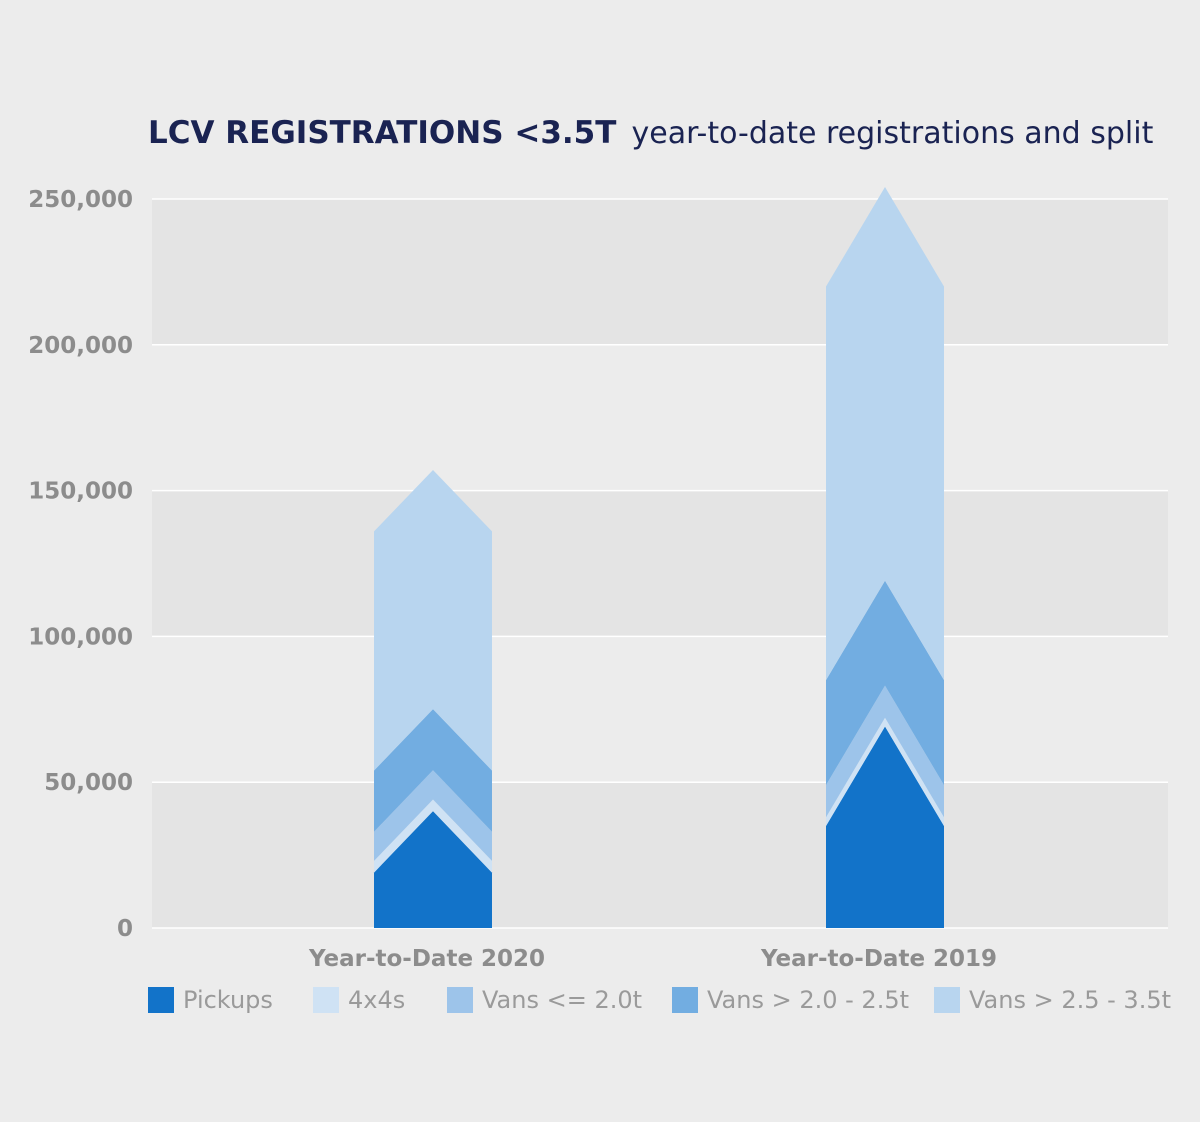  I want to click on y-tick-label: 150,000, so click(80, 492).